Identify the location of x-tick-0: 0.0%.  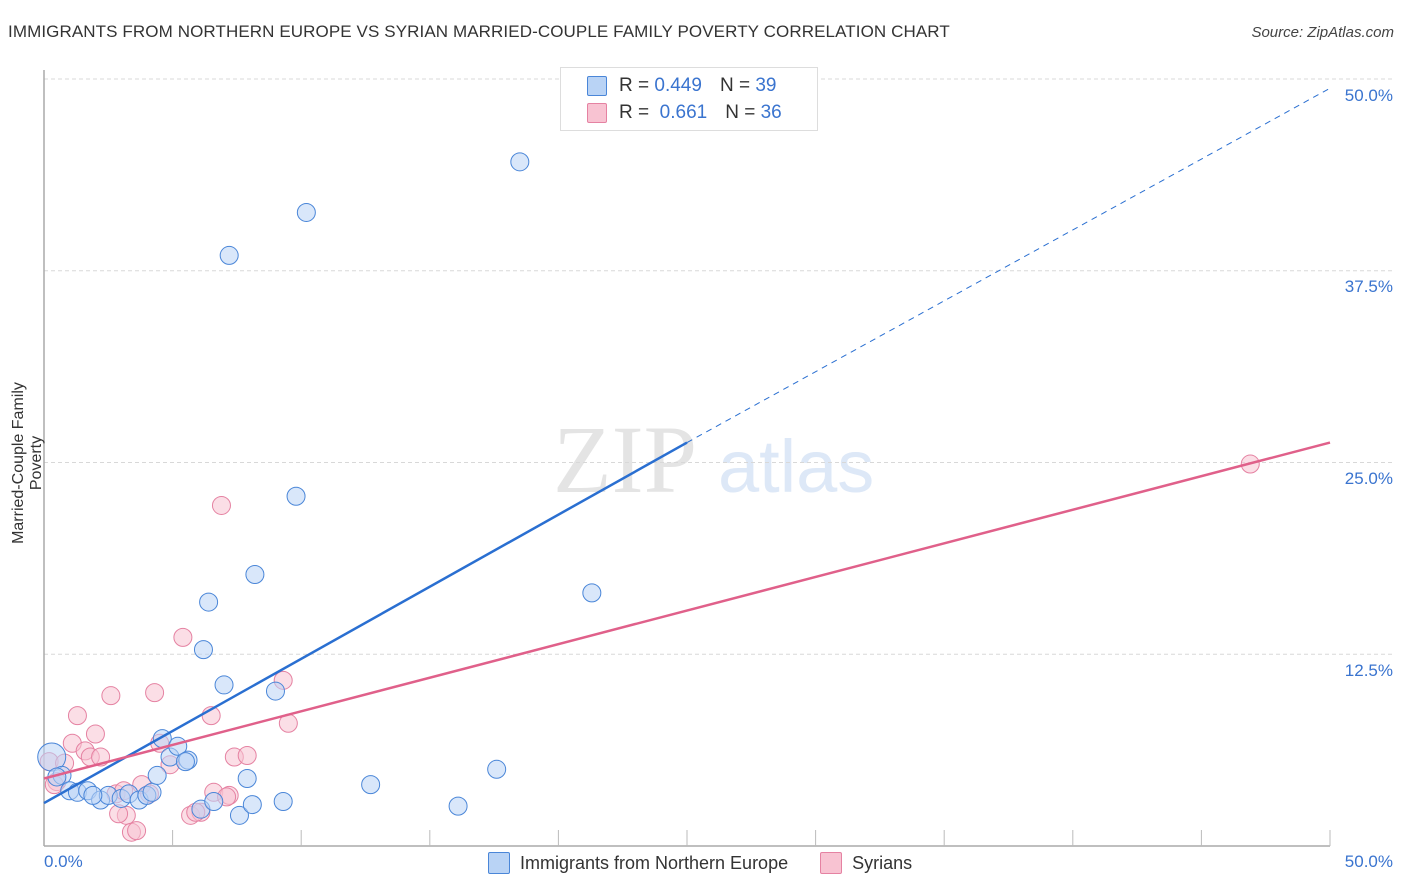
(63, 861).